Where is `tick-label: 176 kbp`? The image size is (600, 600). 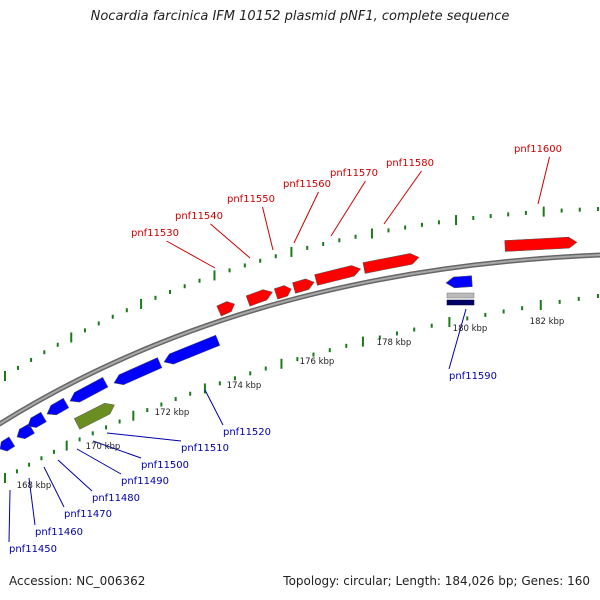 tick-label: 176 kbp is located at coordinates (317, 362).